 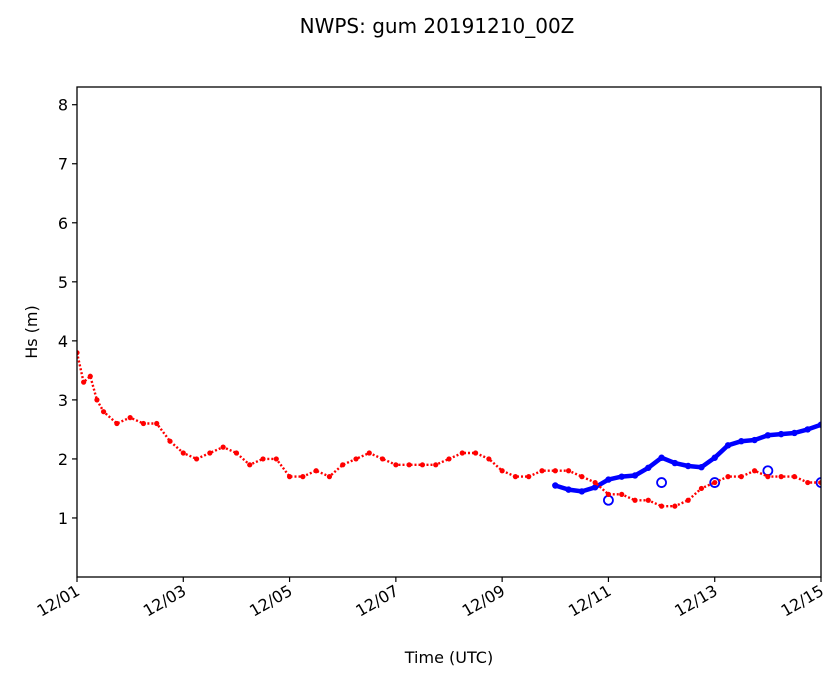 What do you see at coordinates (63, 518) in the screenshot?
I see `y-tick-label: 1` at bounding box center [63, 518].